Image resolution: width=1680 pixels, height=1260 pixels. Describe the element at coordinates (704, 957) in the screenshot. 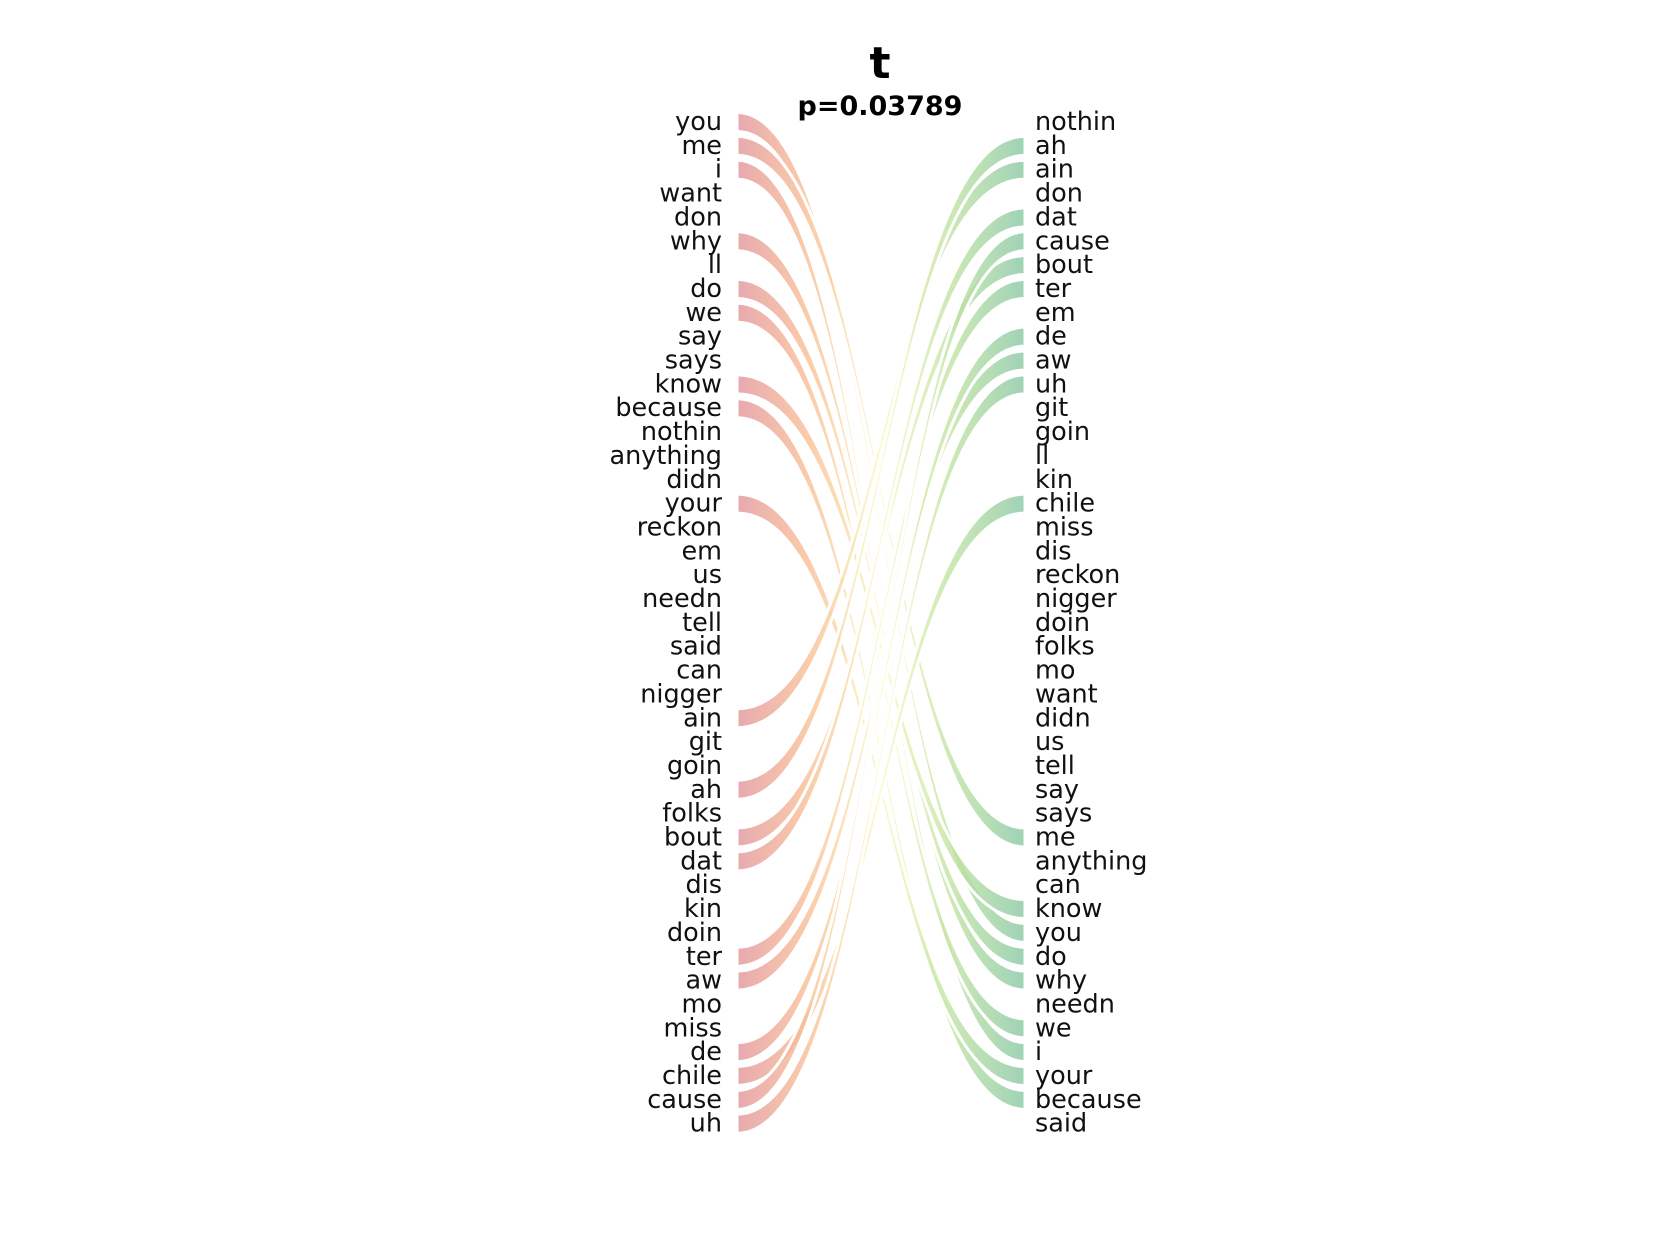

I see `left-word-label: ter` at that location.